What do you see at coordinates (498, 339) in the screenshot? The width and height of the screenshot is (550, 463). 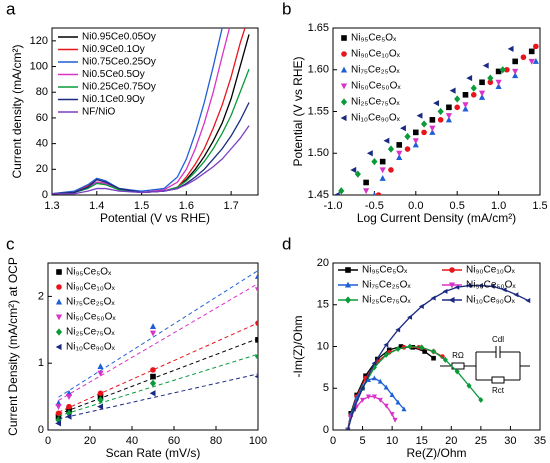 I see `circuit-label: Cdl` at bounding box center [498, 339].